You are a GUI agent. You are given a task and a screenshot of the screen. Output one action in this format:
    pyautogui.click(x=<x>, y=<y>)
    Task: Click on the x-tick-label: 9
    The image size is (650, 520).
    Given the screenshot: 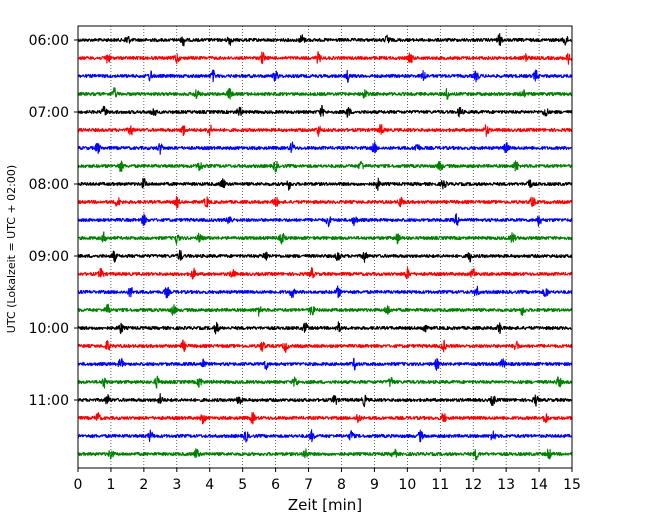 What is the action you would take?
    pyautogui.click(x=374, y=485)
    